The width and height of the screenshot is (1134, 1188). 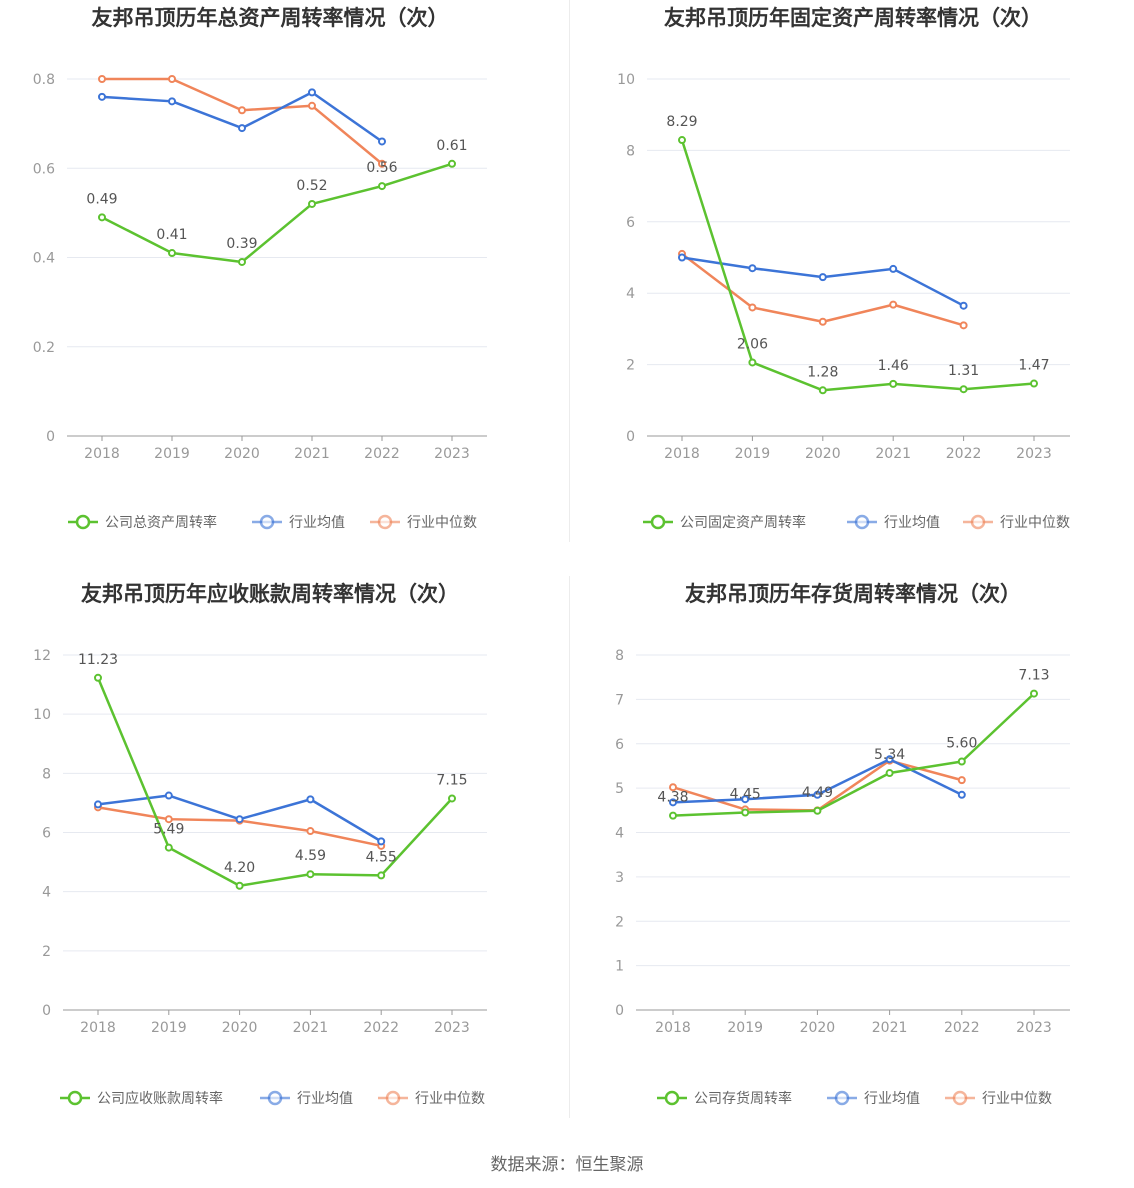 I want to click on data-label: 4.59, so click(x=310, y=856).